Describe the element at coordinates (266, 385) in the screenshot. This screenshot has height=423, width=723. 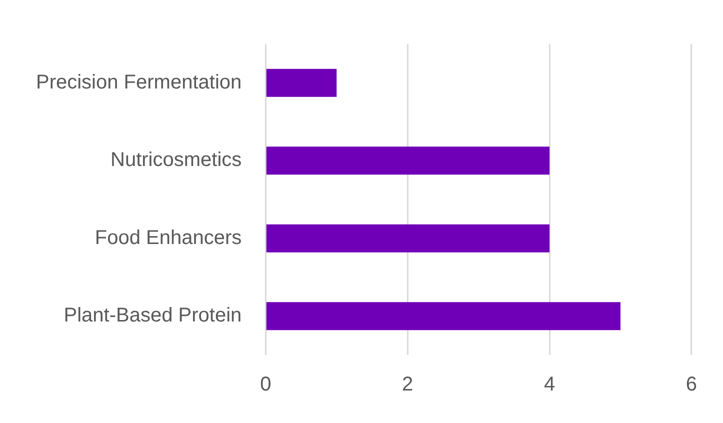
I see `x-tick-label: 0` at that location.